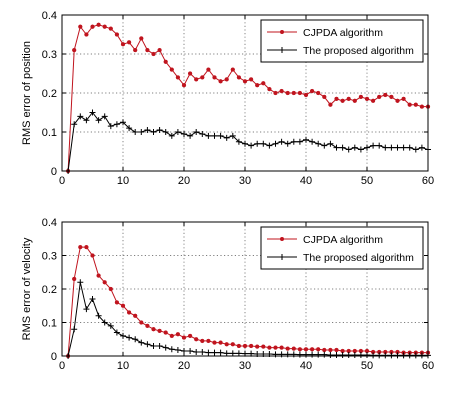  I want to click on legend-entry: CJPDA algorithm, so click(325, 33).